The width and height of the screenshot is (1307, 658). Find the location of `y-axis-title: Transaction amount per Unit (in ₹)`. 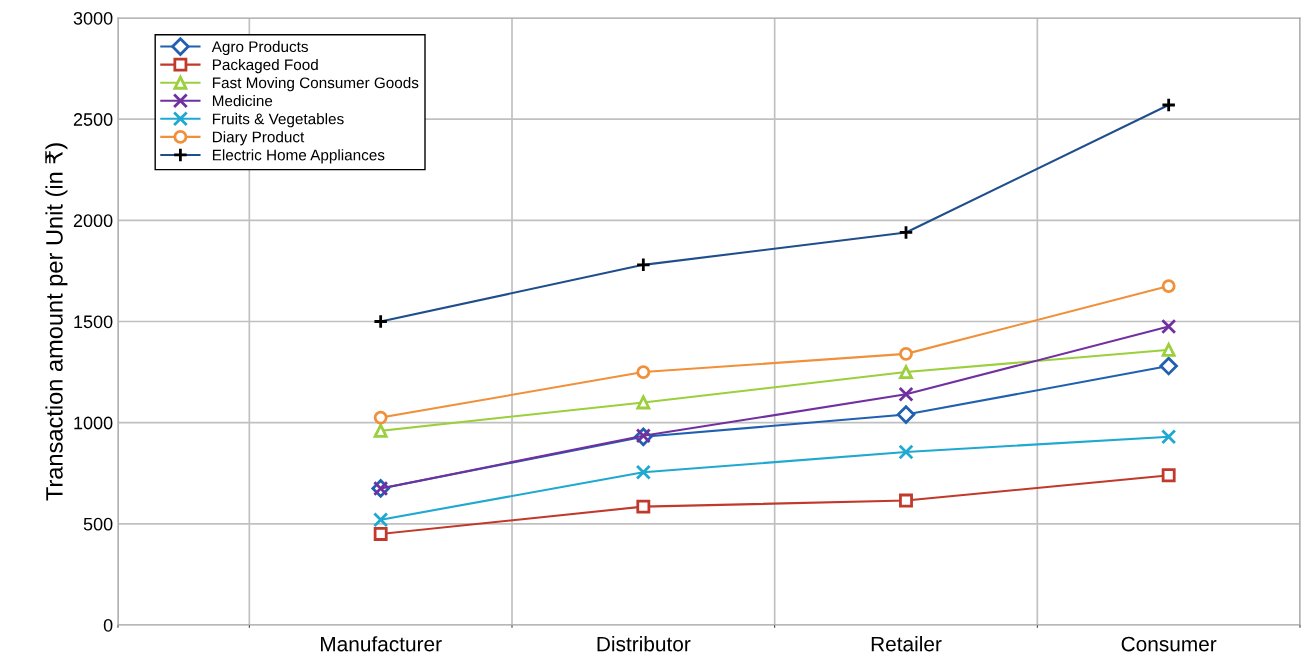

y-axis-title: Transaction amount per Unit (in ₹) is located at coordinates (56, 322).